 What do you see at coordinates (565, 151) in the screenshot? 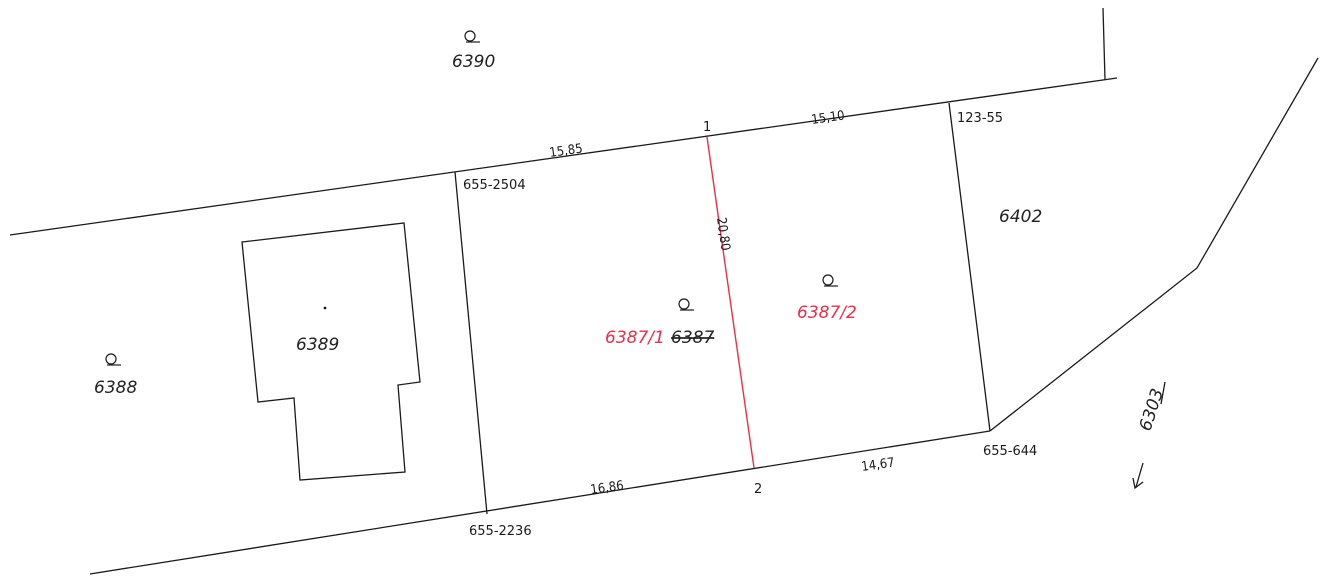
I see `dimension-north-west: 15,85` at bounding box center [565, 151].